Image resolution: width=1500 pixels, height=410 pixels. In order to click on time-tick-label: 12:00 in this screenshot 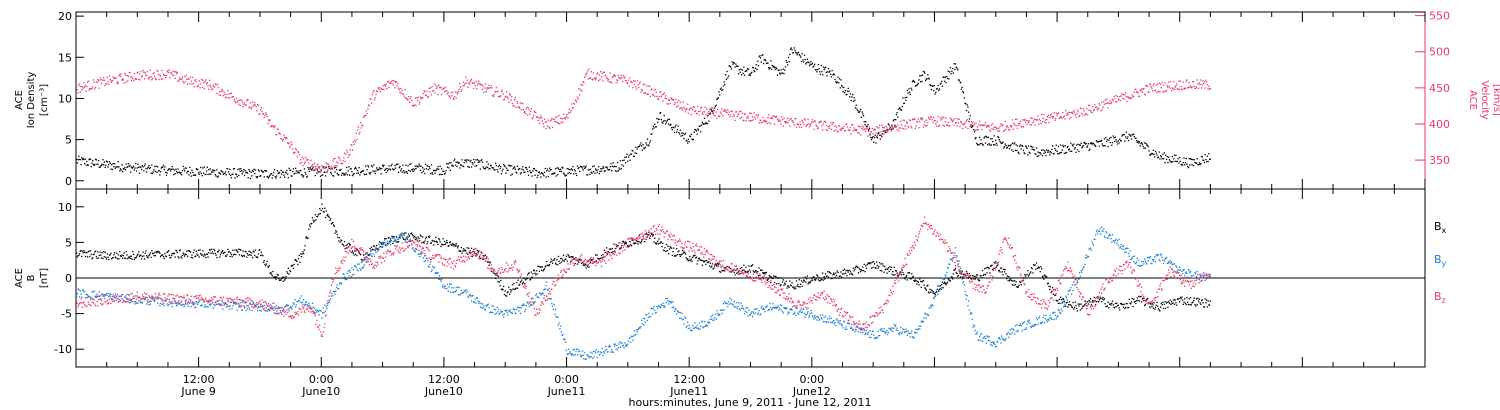, I will do `click(689, 379)`.